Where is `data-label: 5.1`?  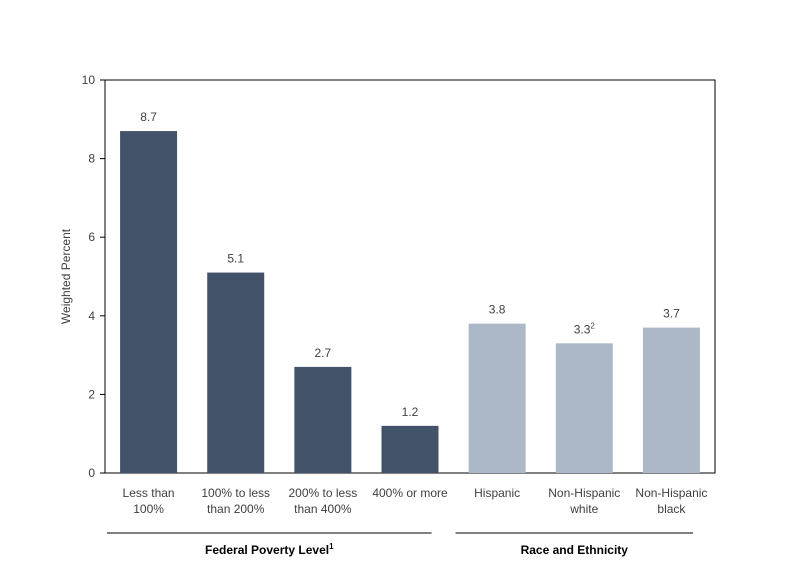 data-label: 5.1 is located at coordinates (235, 259).